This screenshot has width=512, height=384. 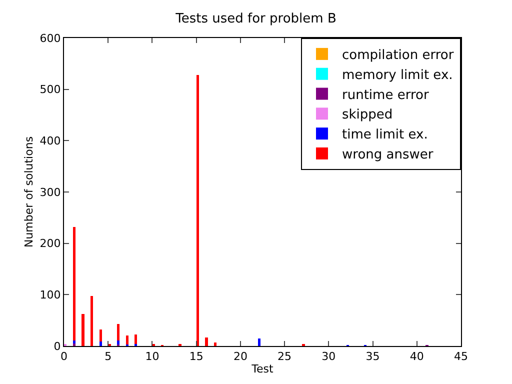 I want to click on chart-title: Tests used for problem B, so click(x=255, y=19).